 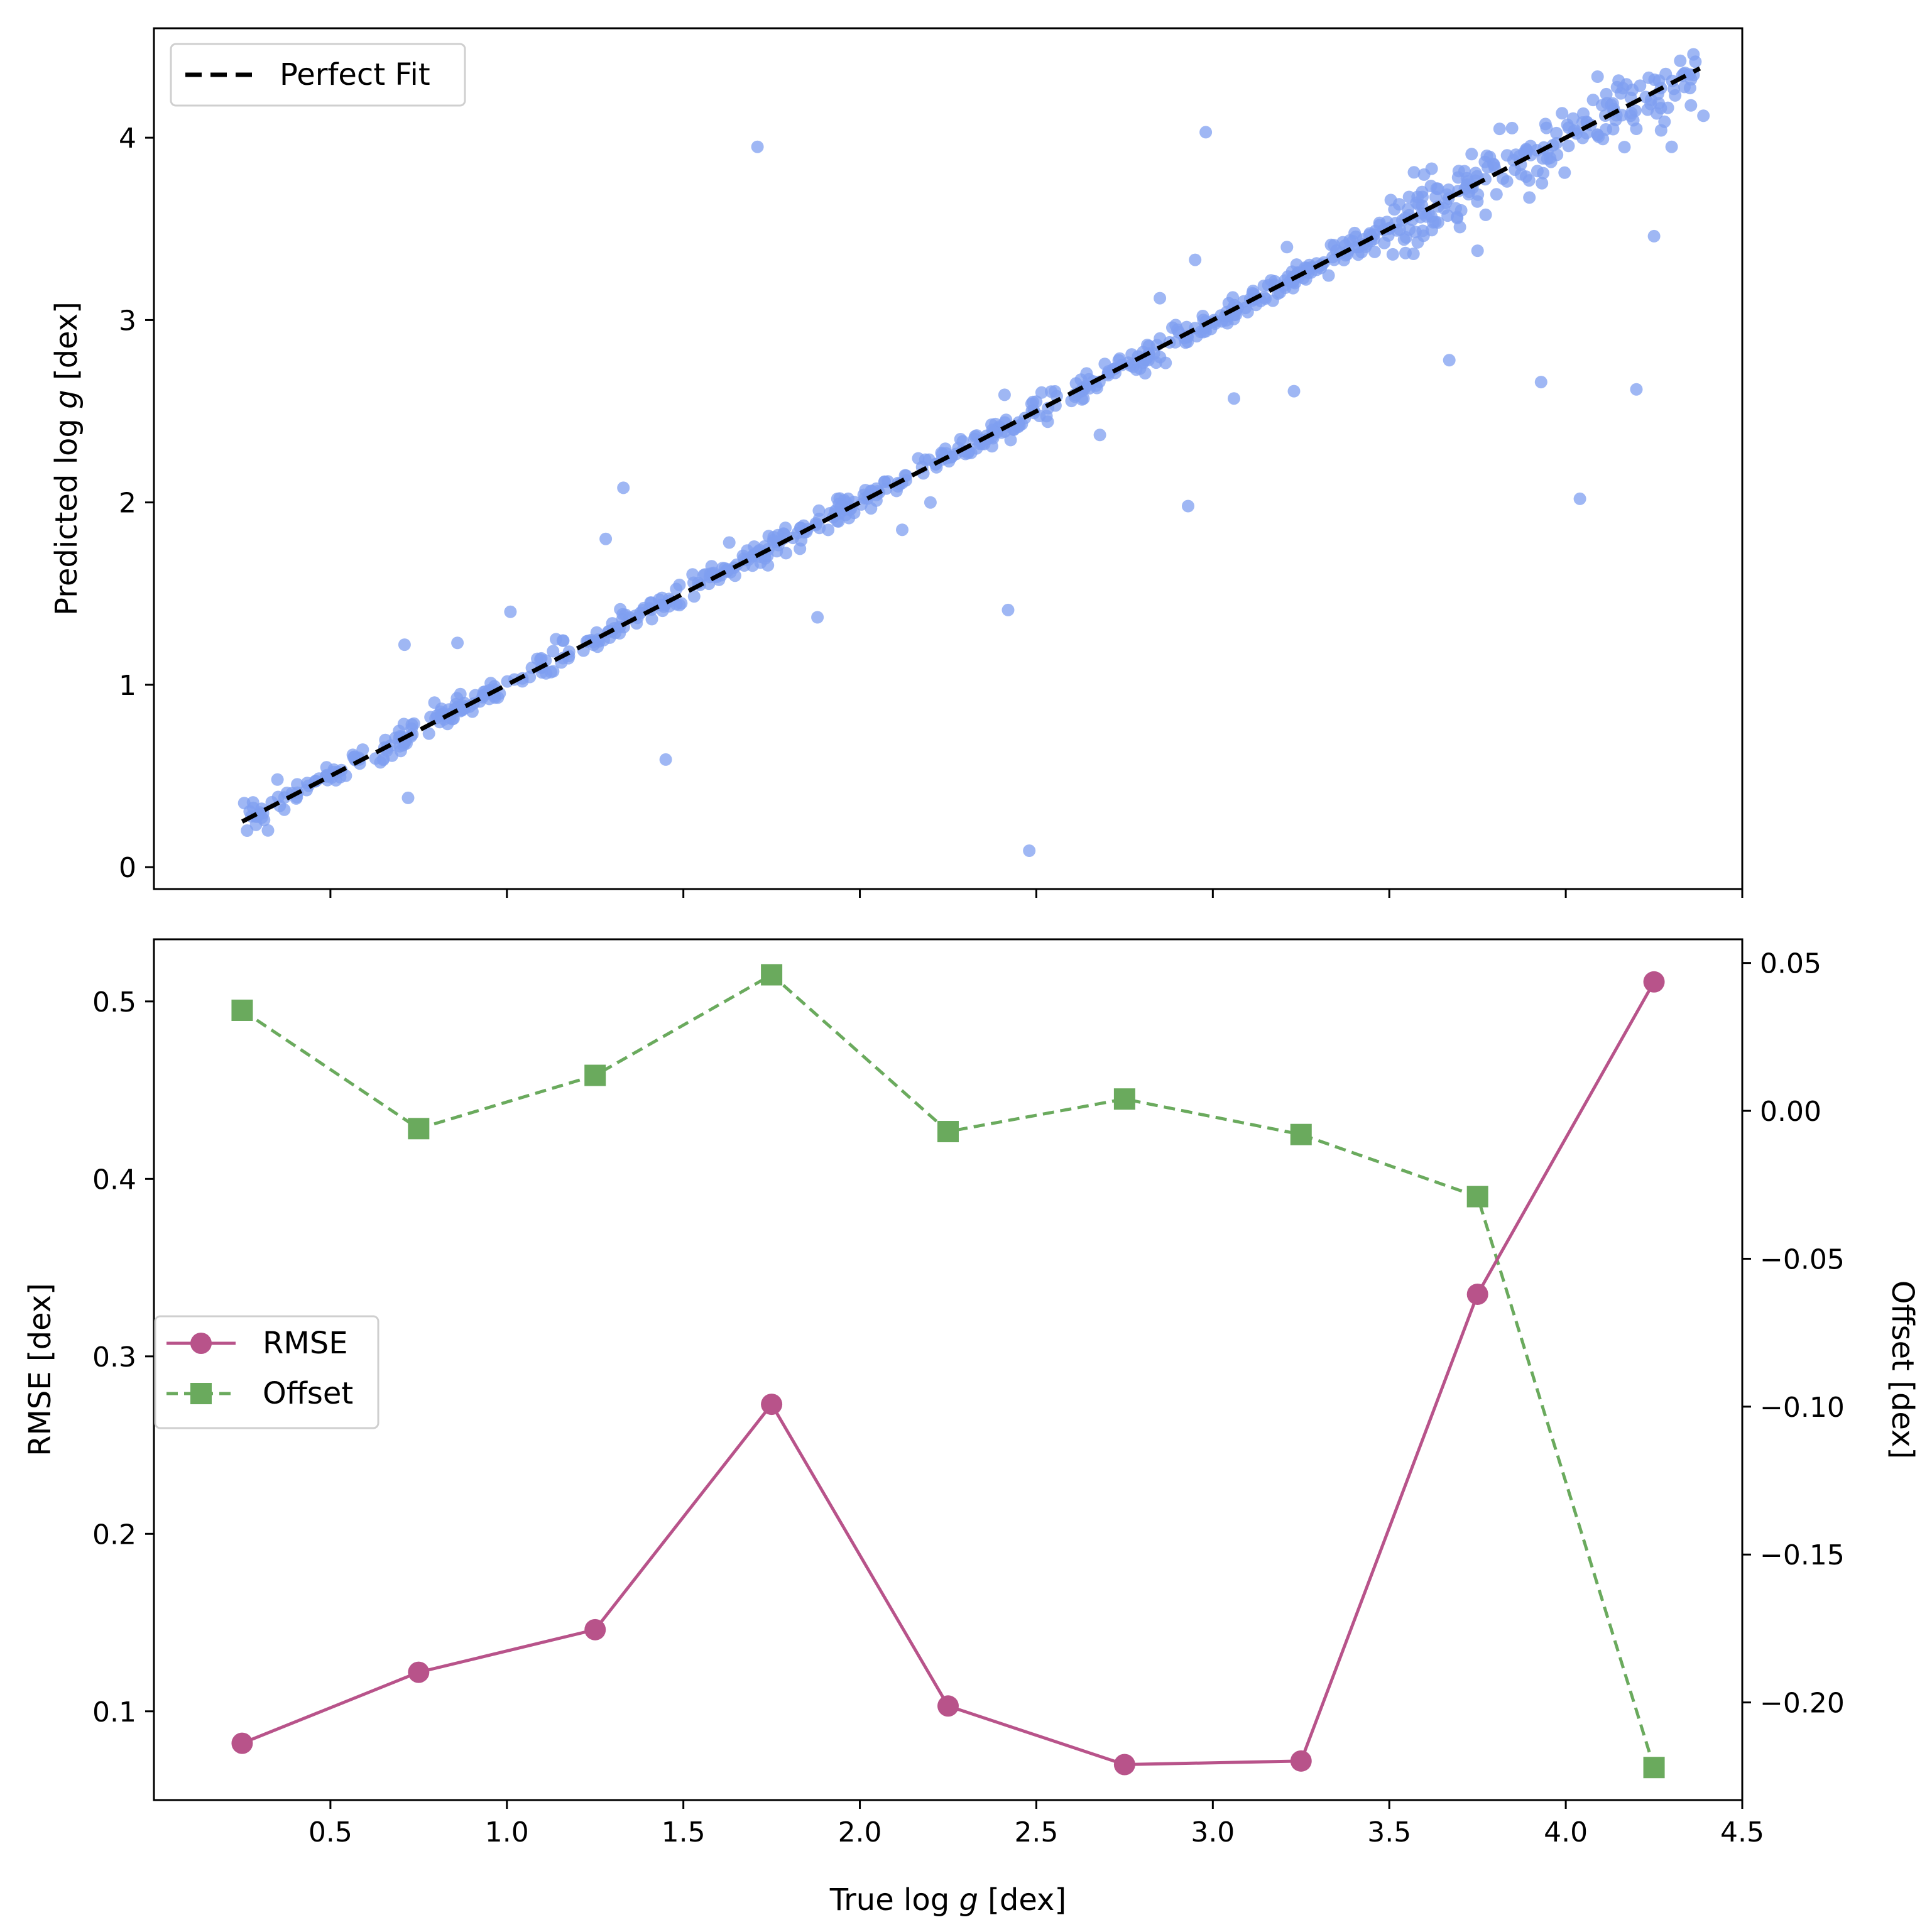 What do you see at coordinates (308, 1394) in the screenshot?
I see `legend-offset-label: Offset` at bounding box center [308, 1394].